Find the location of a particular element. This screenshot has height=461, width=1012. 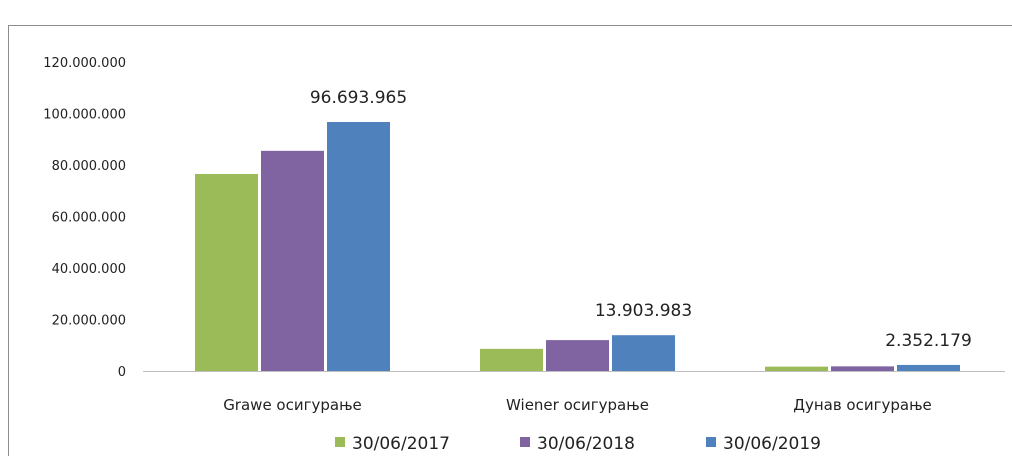

legend-label: 30/06/2019 is located at coordinates (772, 444).